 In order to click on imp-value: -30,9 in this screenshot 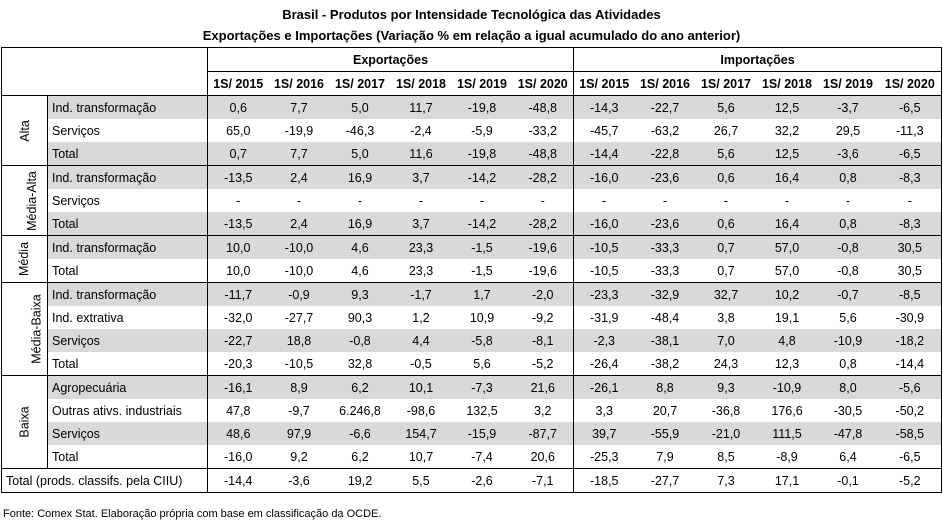, I will do `click(910, 317)`.